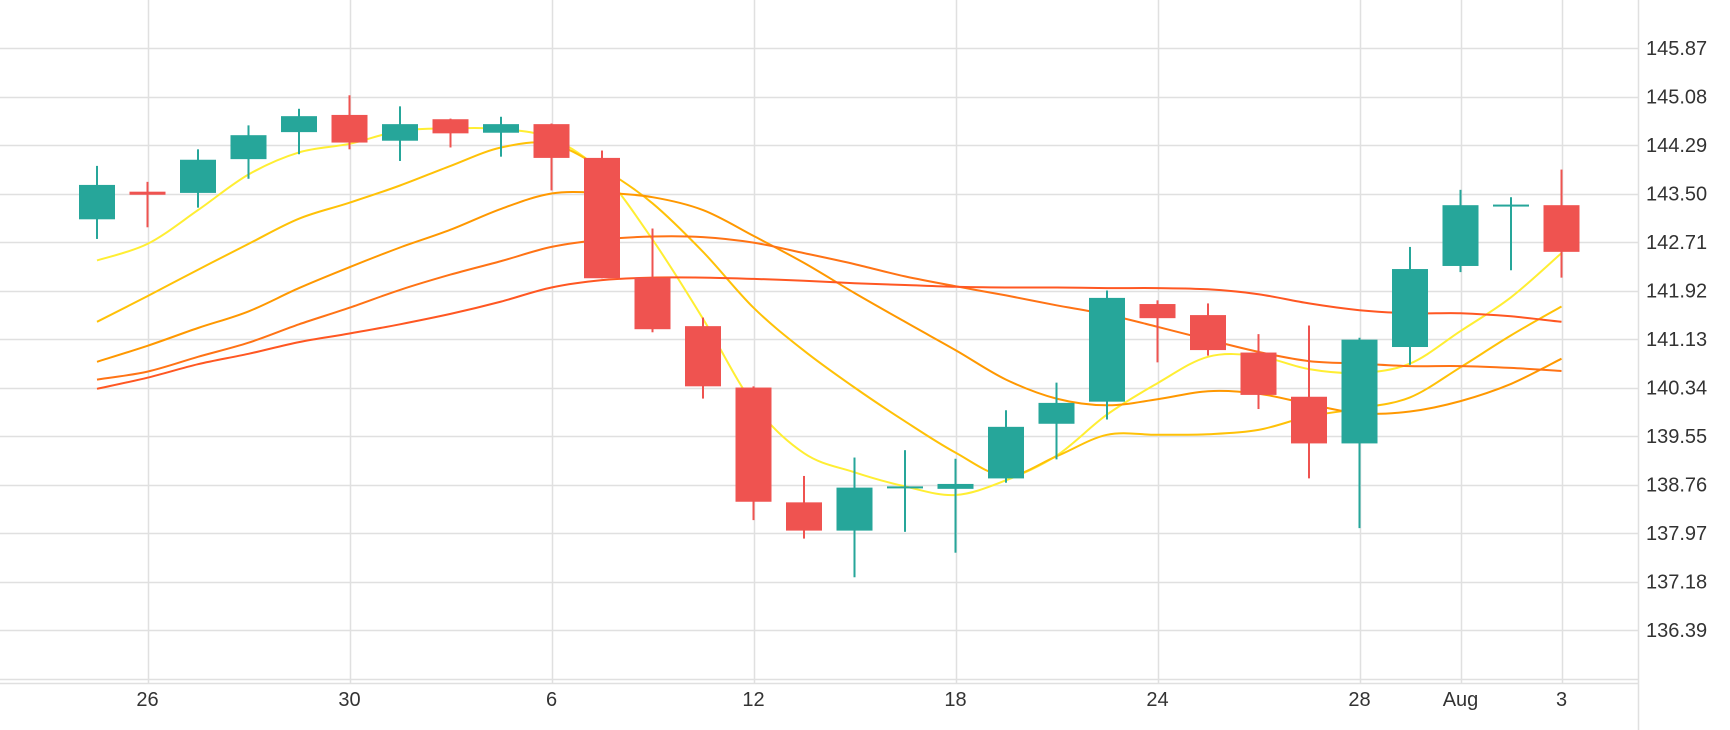  What do you see at coordinates (1676, 534) in the screenshot?
I see `y-tick-label: 137.97` at bounding box center [1676, 534].